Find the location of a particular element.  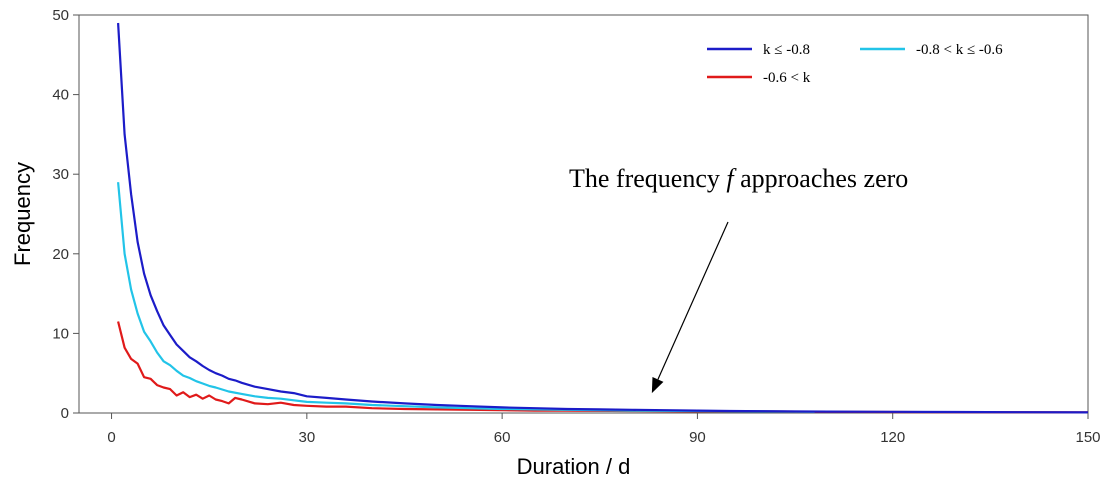

legend-item-1: -0.8 < k ≤ -0.6 is located at coordinates (931, 50).